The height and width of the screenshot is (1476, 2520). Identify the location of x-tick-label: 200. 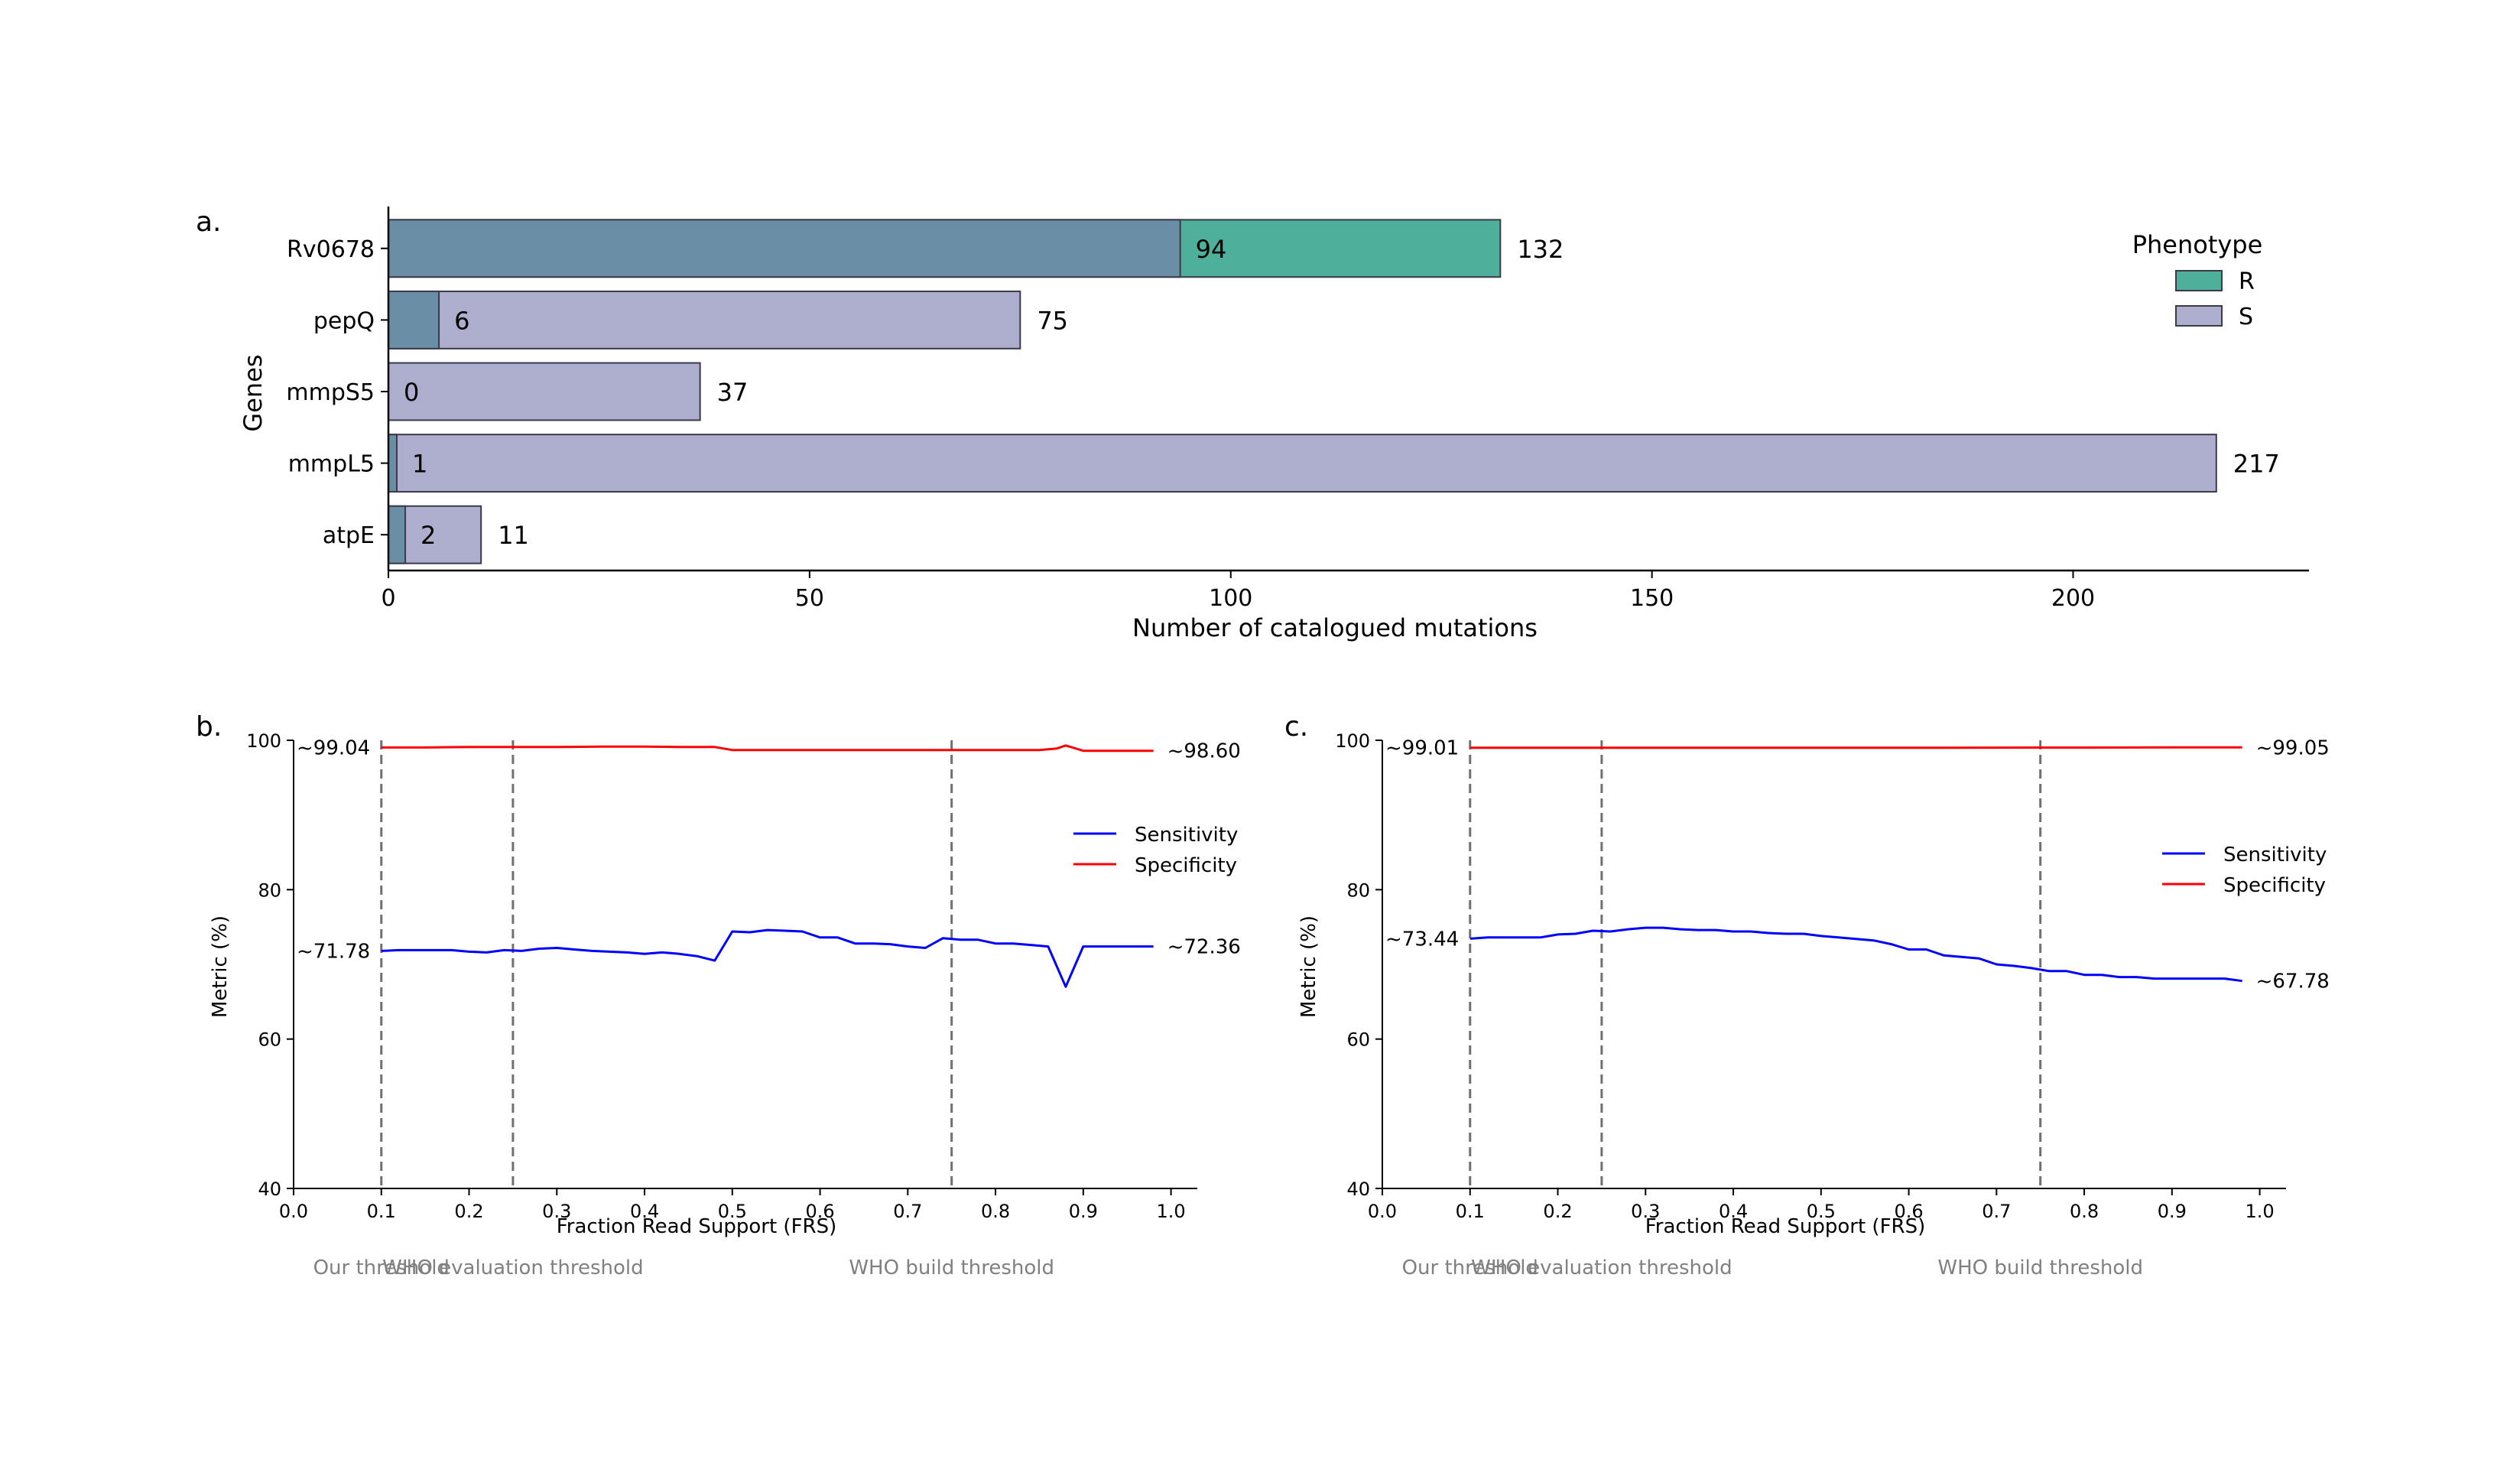
(2073, 598).